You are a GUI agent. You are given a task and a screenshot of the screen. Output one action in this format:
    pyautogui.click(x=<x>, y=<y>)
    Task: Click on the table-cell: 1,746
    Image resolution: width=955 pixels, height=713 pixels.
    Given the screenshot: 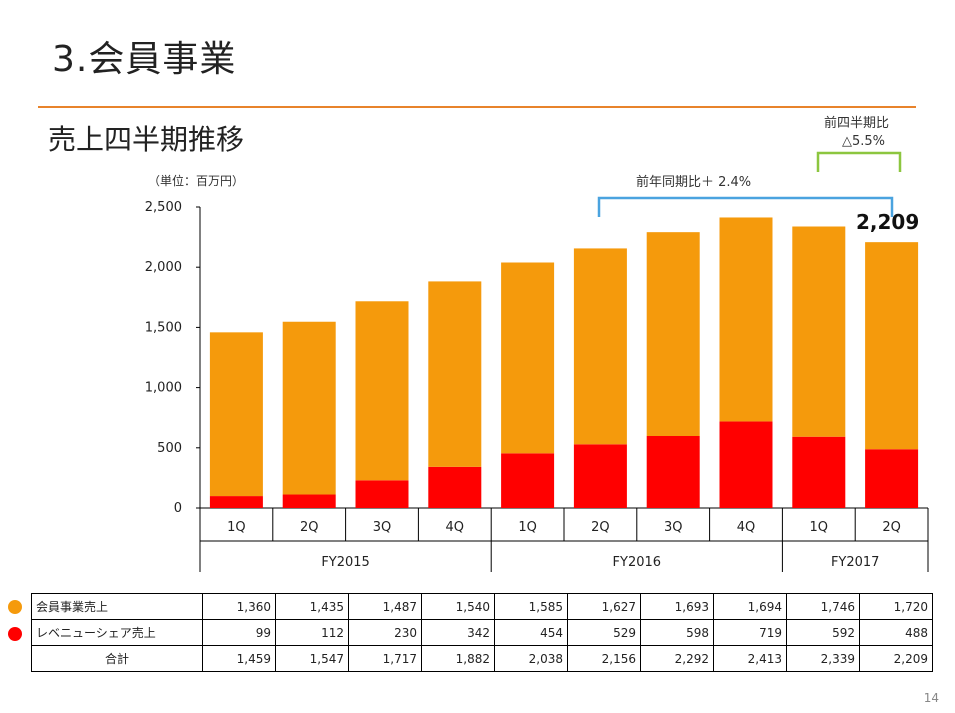 What is the action you would take?
    pyautogui.click(x=823, y=606)
    